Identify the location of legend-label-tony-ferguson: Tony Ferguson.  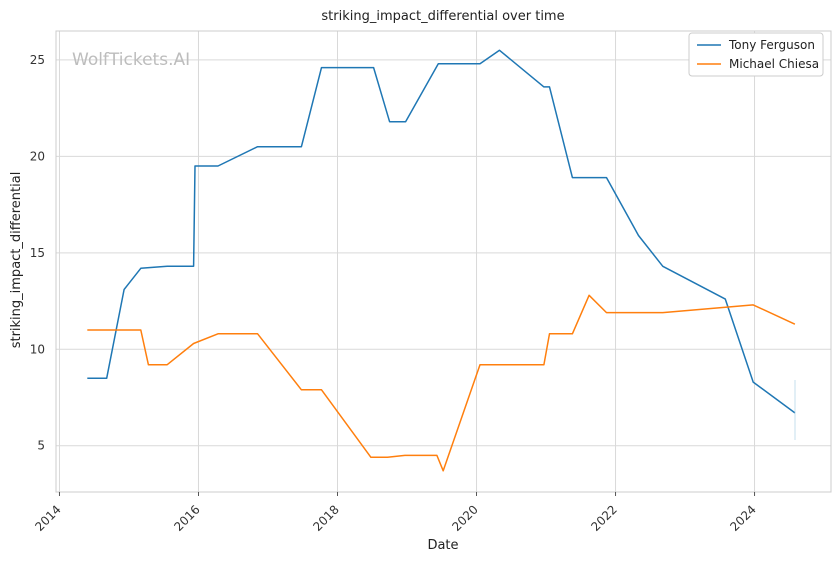
(771, 45).